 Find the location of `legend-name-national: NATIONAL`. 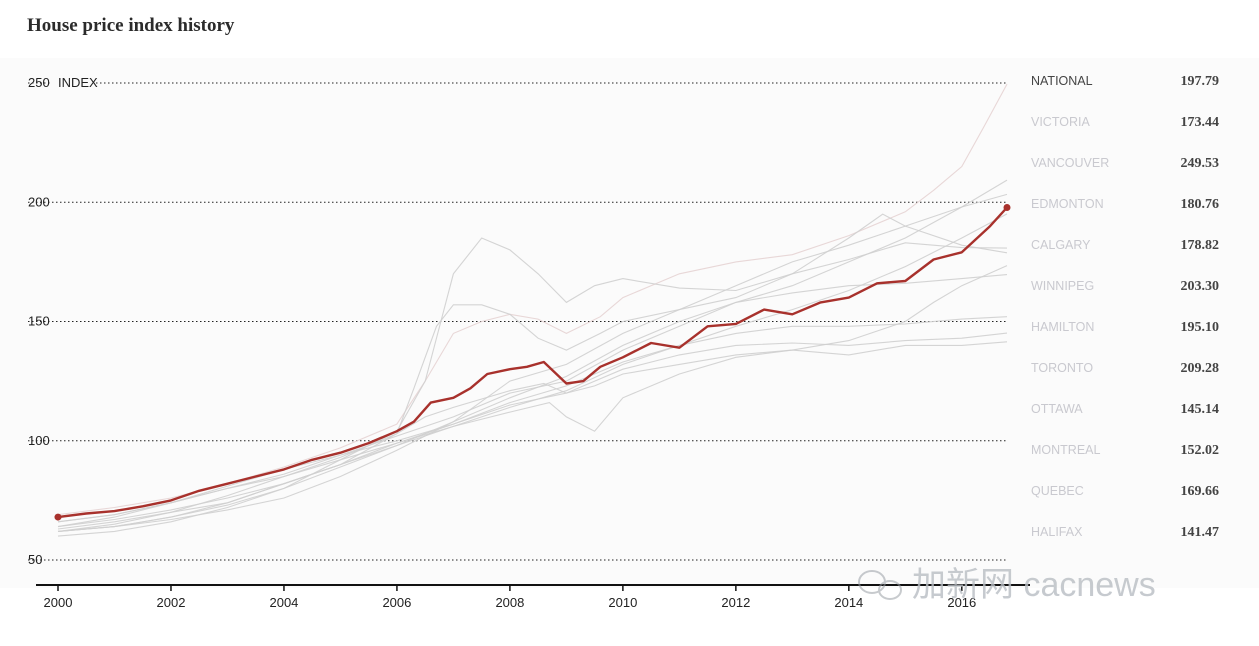

legend-name-national: NATIONAL is located at coordinates (1062, 81).